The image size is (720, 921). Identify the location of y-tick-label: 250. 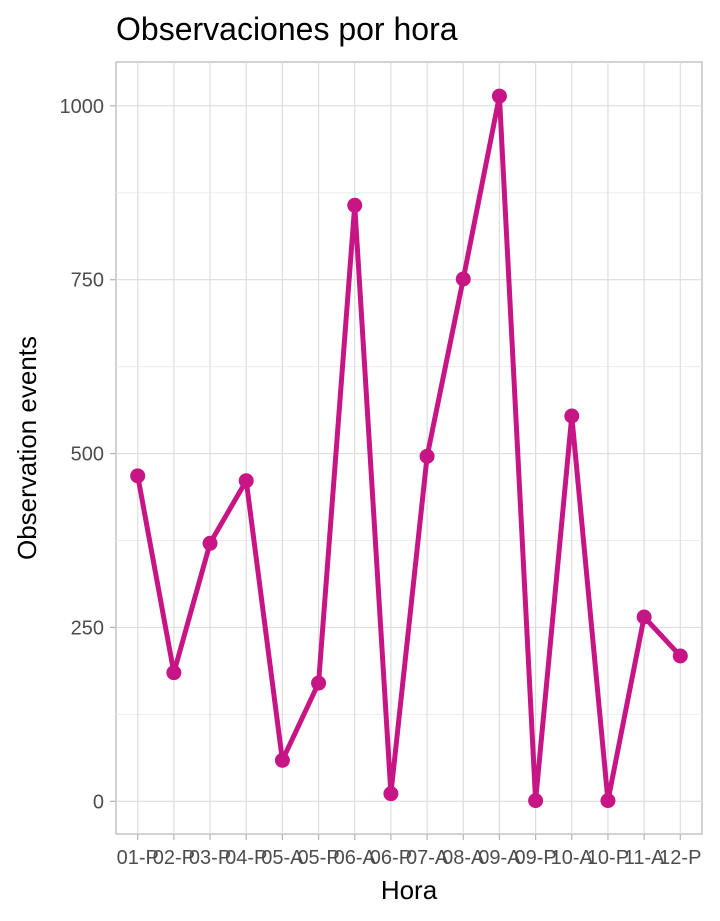
(87, 628).